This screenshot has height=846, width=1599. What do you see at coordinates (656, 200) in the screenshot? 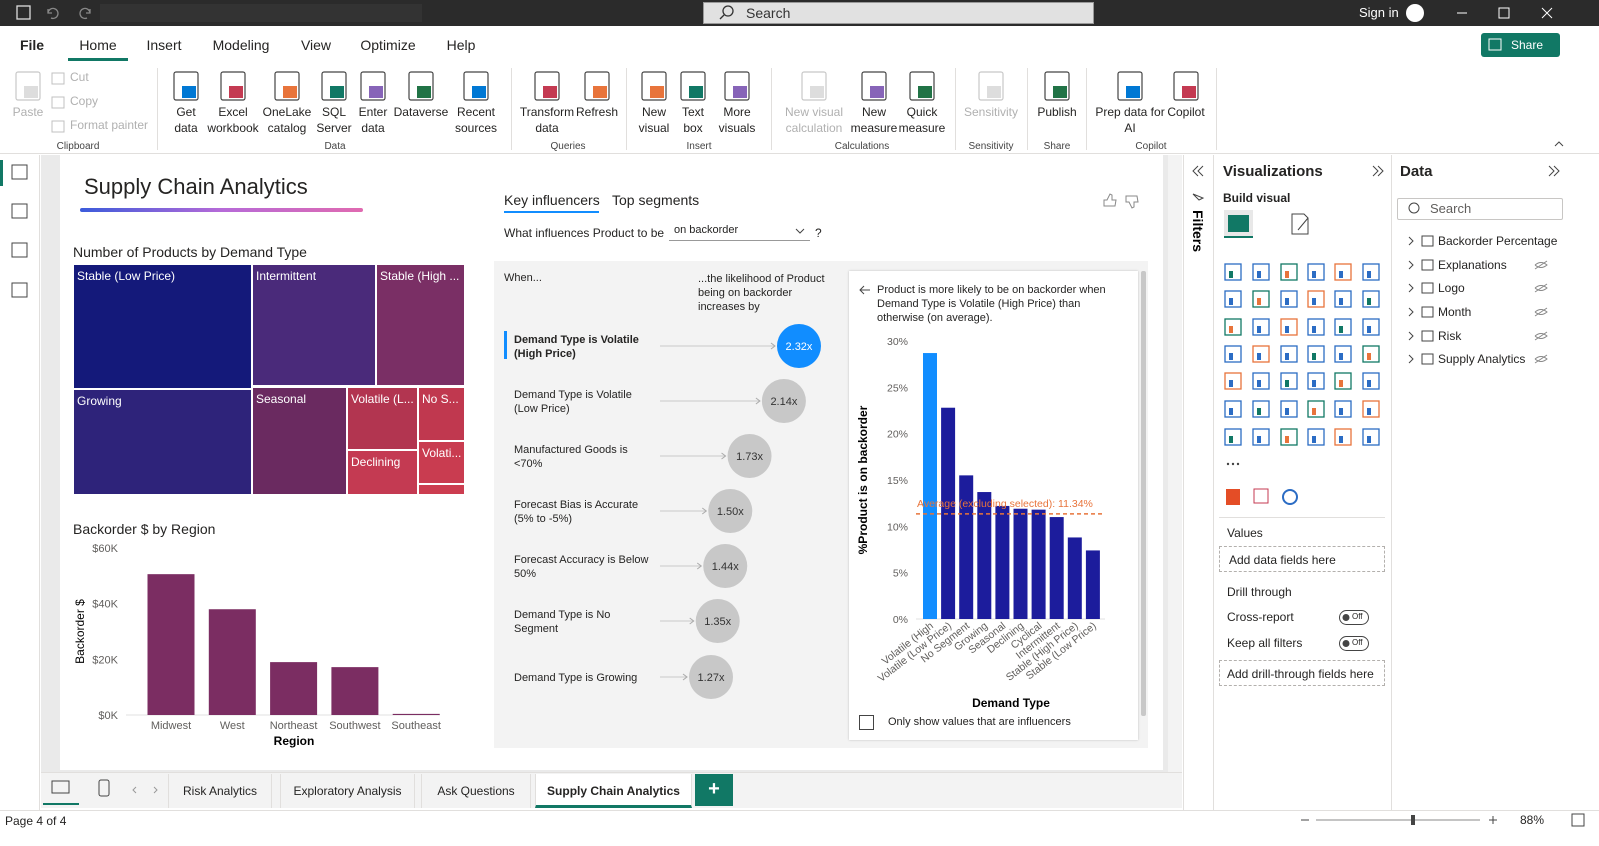
I see `ki-tab: Top segments` at bounding box center [656, 200].